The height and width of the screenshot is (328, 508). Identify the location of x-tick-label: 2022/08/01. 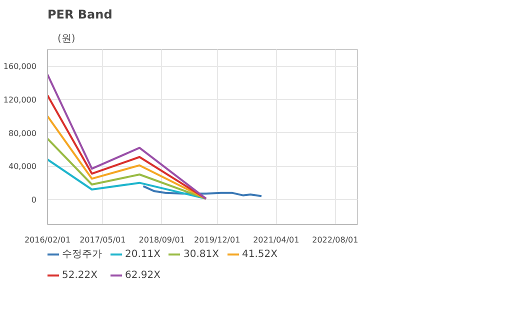
(335, 240).